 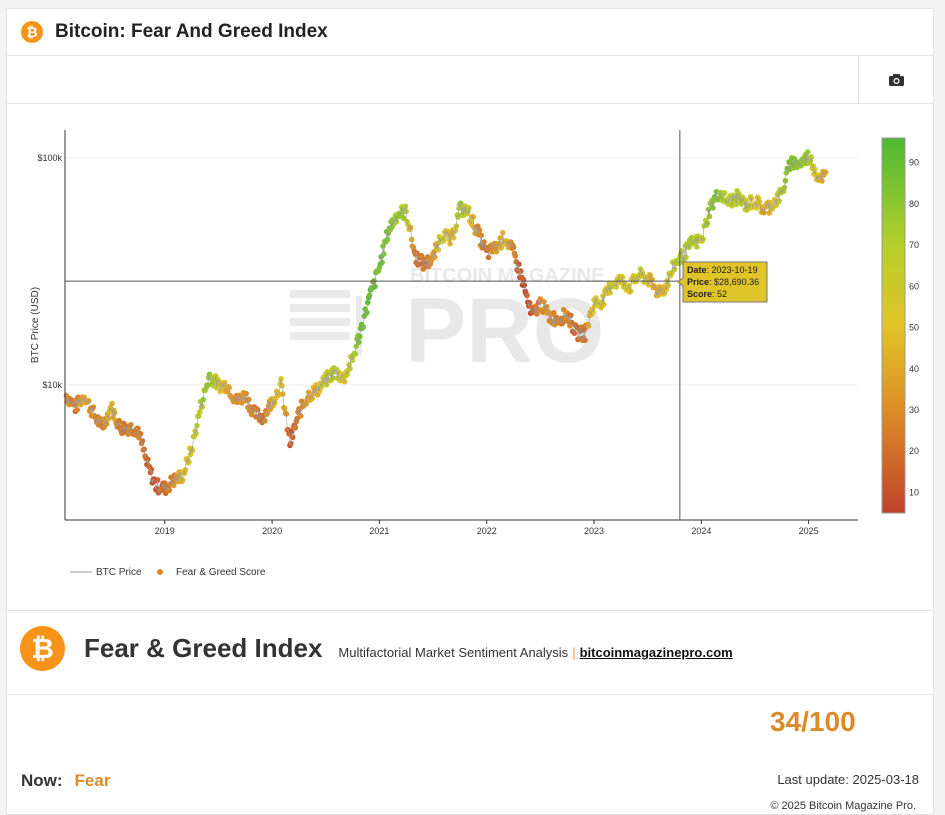 I want to click on watermark: BITCOIN MAGAZINE PRO, so click(x=447, y=323).